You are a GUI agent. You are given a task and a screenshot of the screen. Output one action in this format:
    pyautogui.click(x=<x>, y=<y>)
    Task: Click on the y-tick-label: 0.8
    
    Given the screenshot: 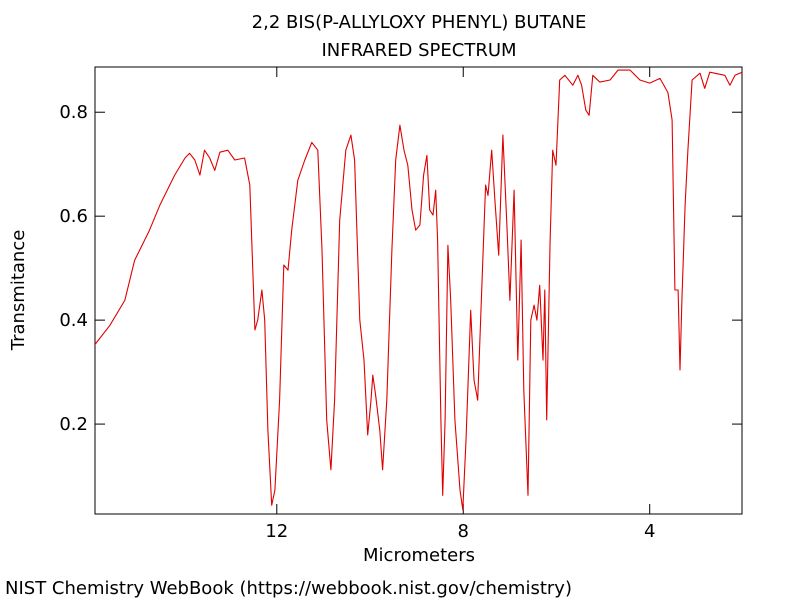 What is the action you would take?
    pyautogui.click(x=73, y=112)
    